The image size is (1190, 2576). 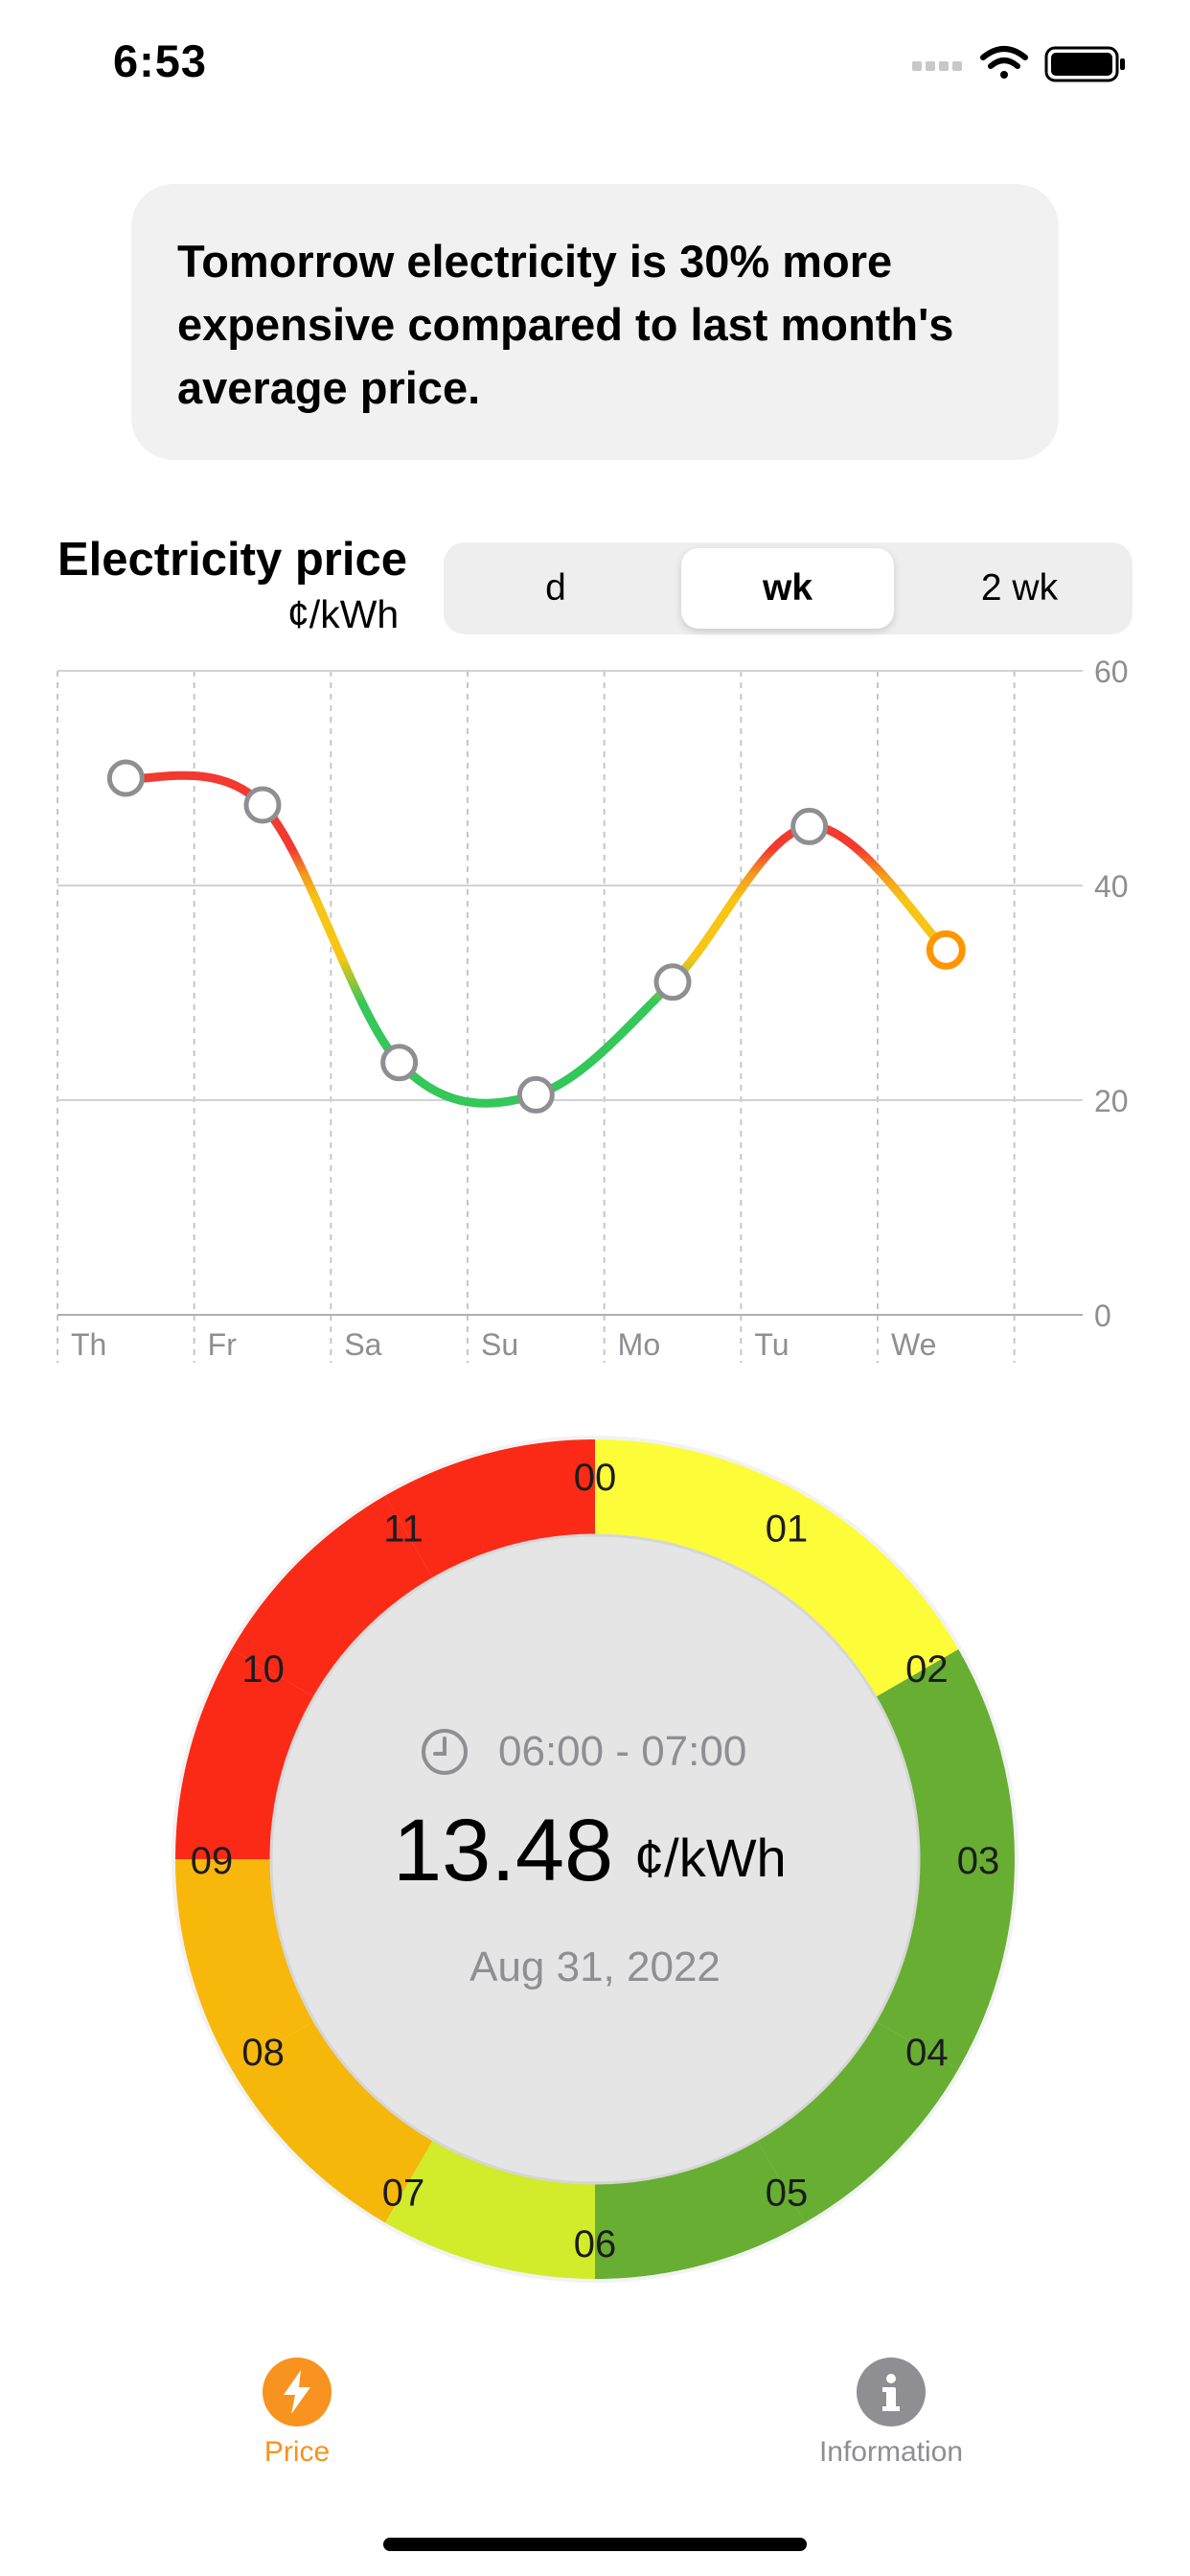 I want to click on y-tick-label: 0, so click(x=1102, y=1316).